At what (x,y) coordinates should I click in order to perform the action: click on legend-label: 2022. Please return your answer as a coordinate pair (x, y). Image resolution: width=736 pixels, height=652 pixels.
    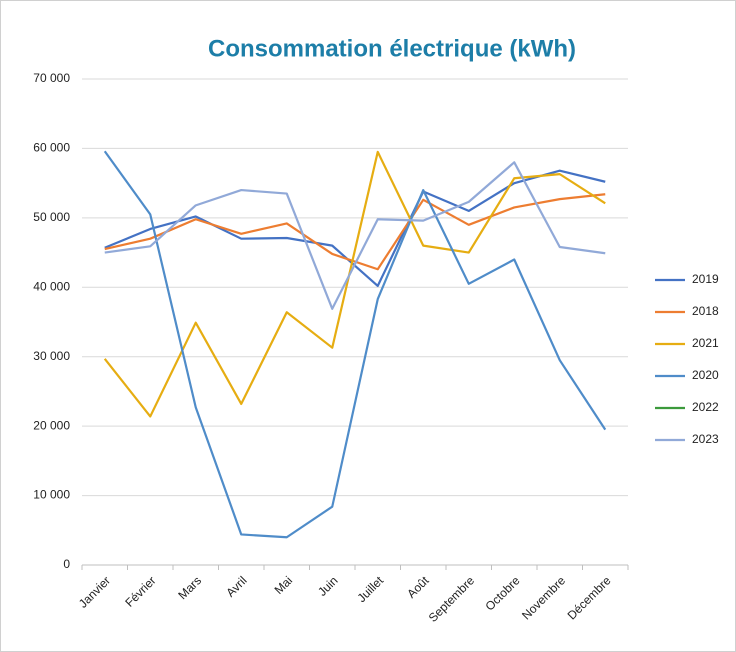
    Looking at the image, I should click on (705, 407).